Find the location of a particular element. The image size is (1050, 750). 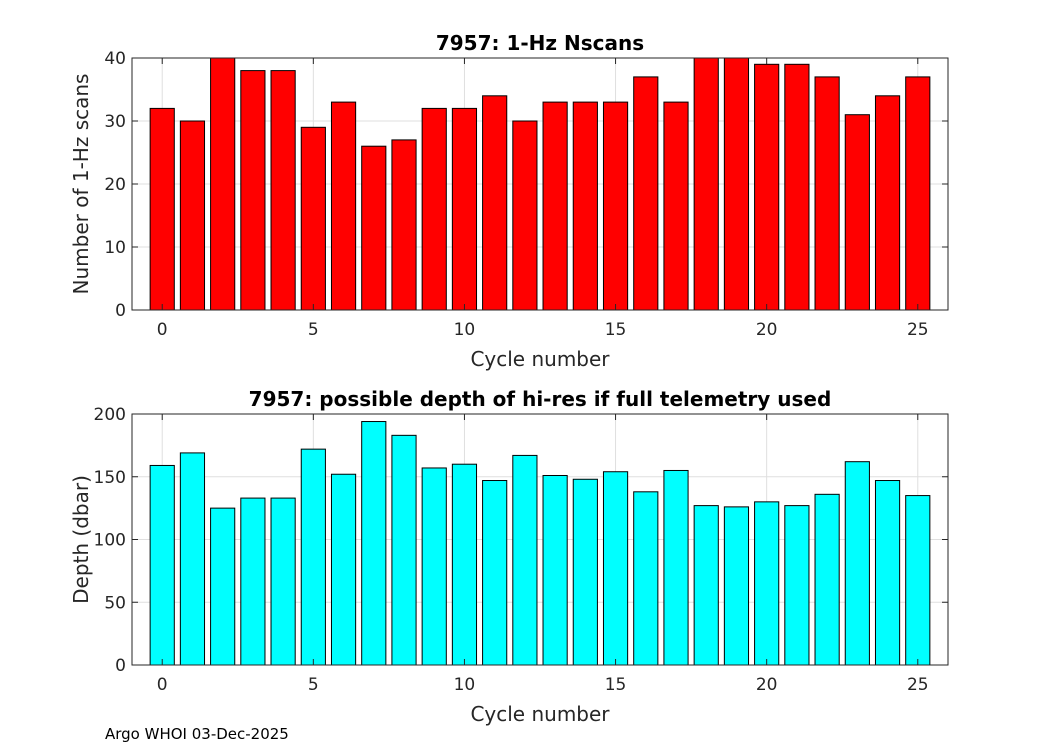

y-tick-label: 200 is located at coordinates (110, 415).